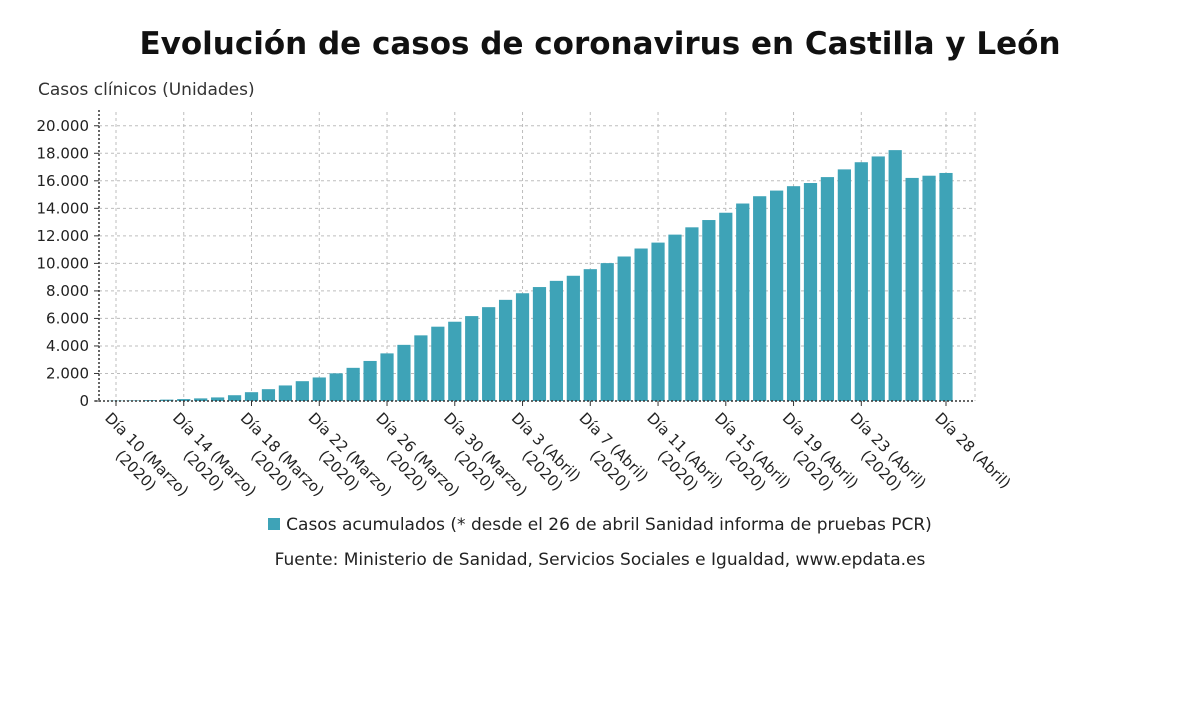  What do you see at coordinates (63, 126) in the screenshot?
I see `y-tick-label: 20.000` at bounding box center [63, 126].